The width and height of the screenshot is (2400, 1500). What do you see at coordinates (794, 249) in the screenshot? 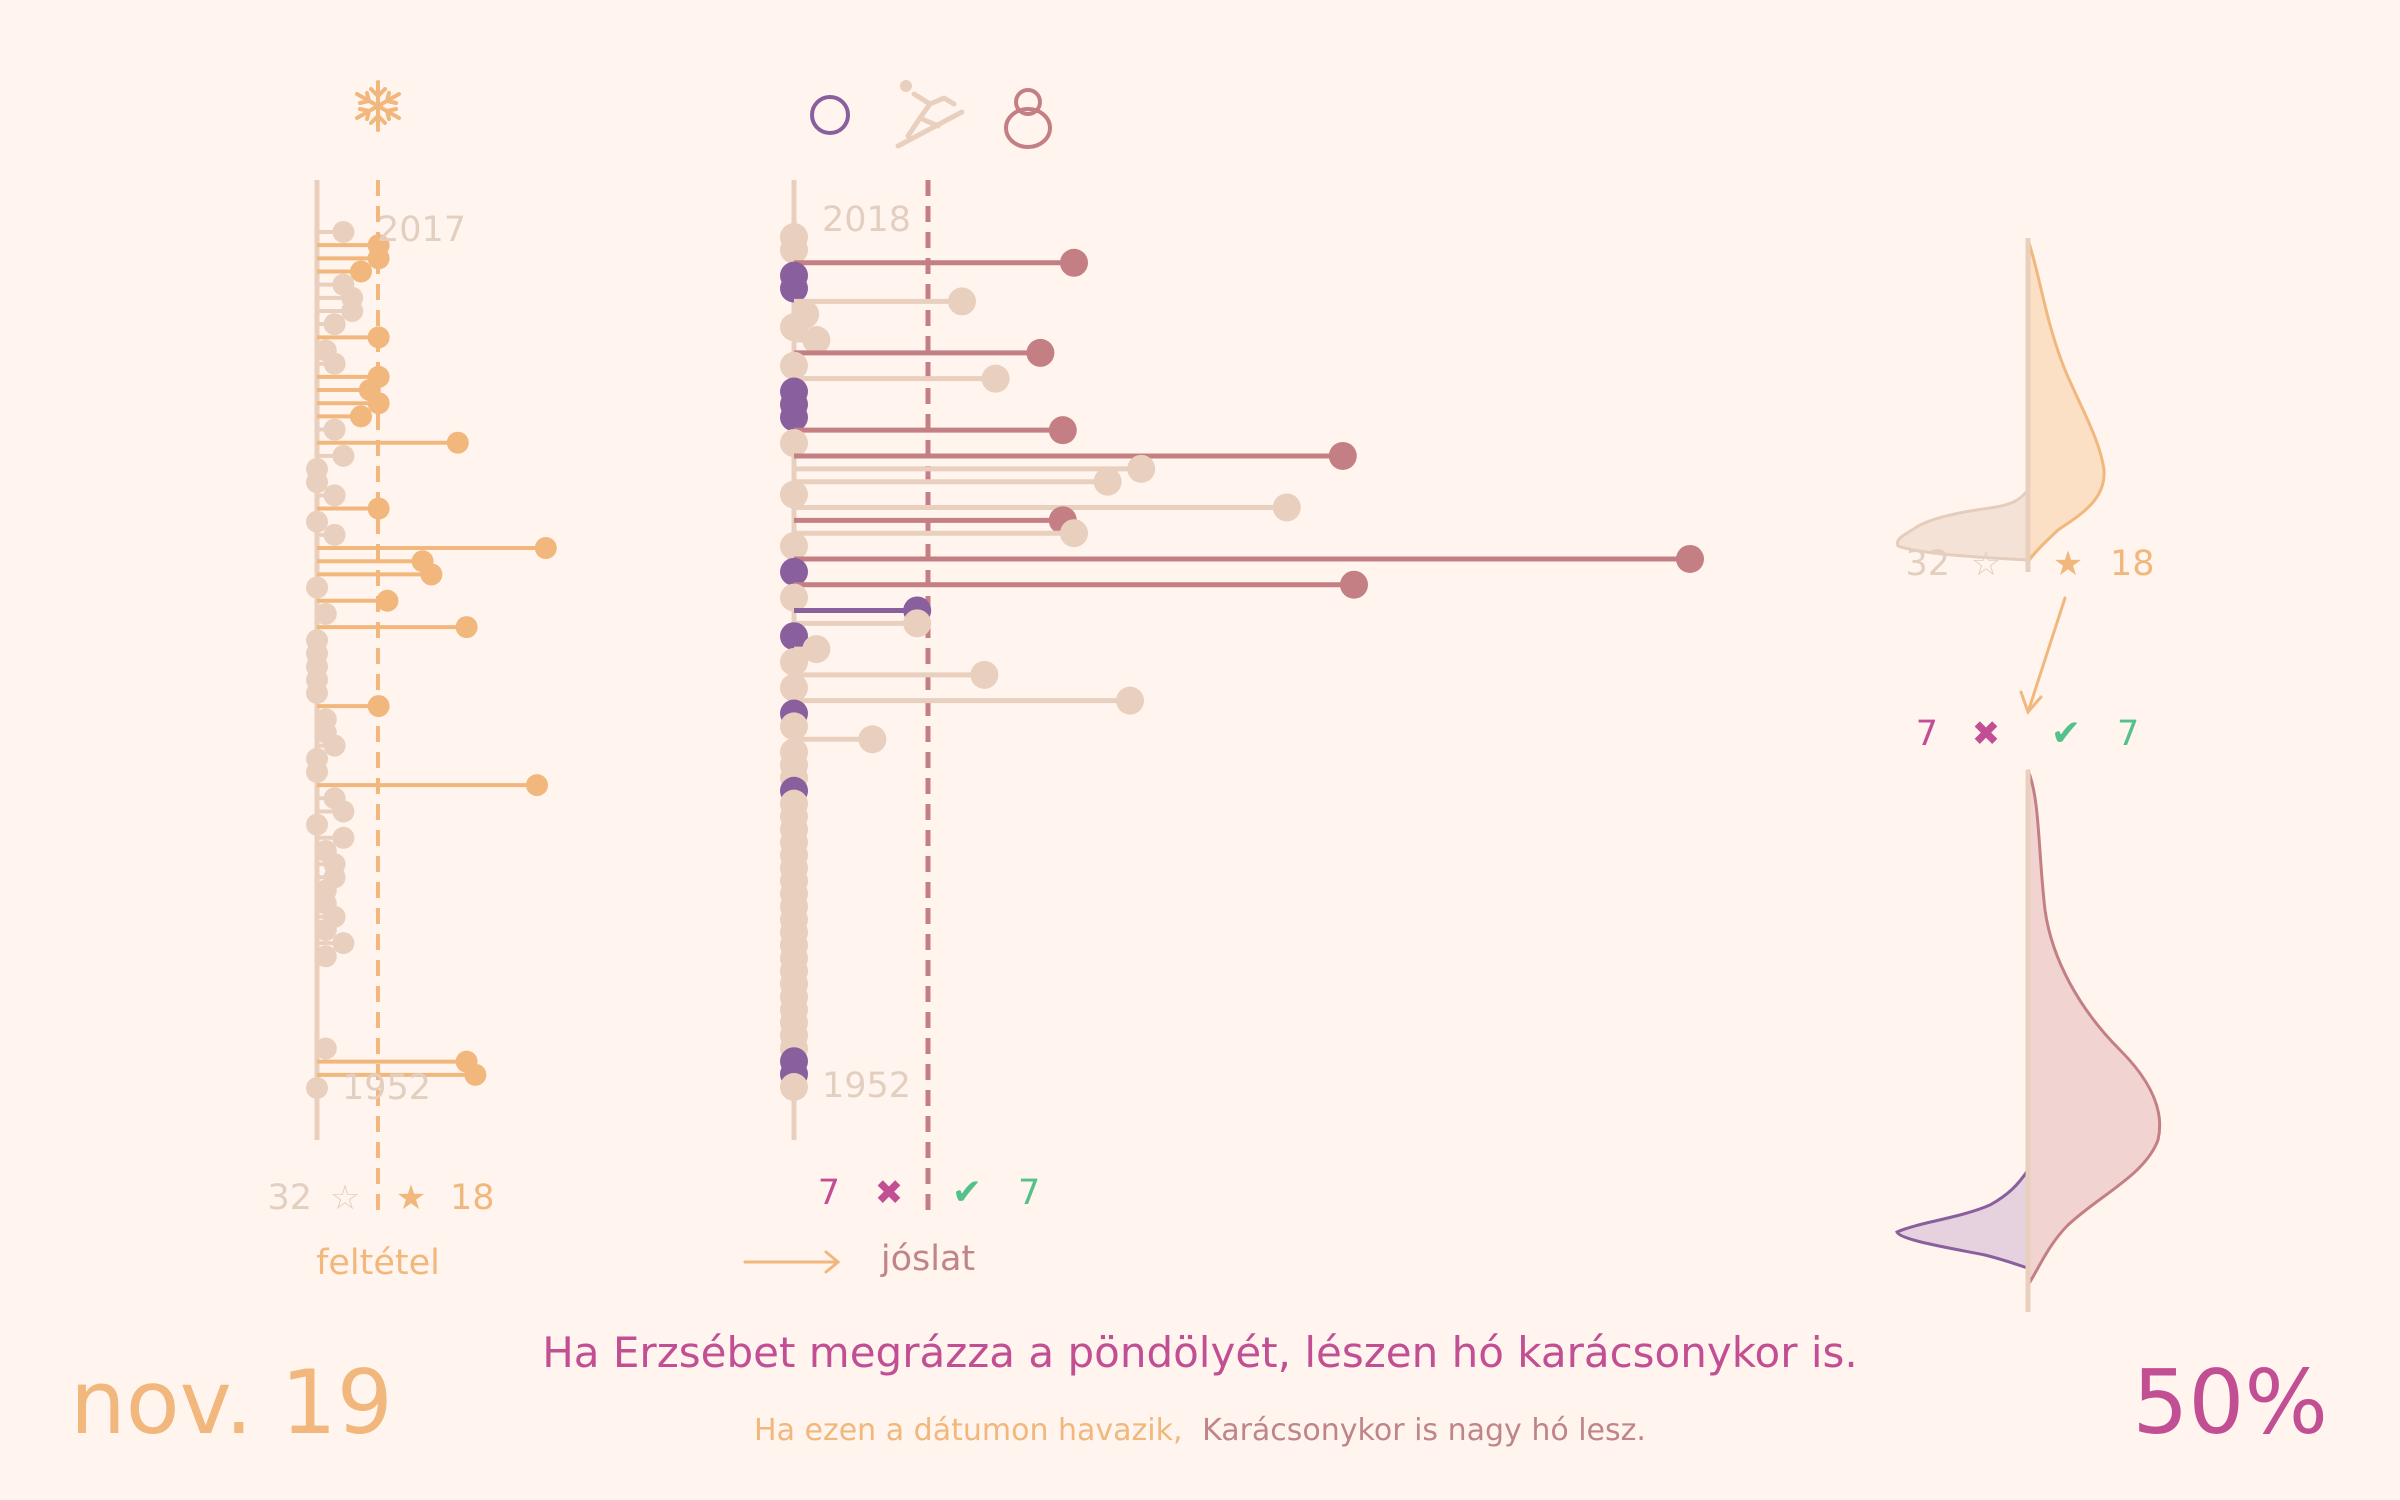
I see `prediction-point-2017` at bounding box center [794, 249].